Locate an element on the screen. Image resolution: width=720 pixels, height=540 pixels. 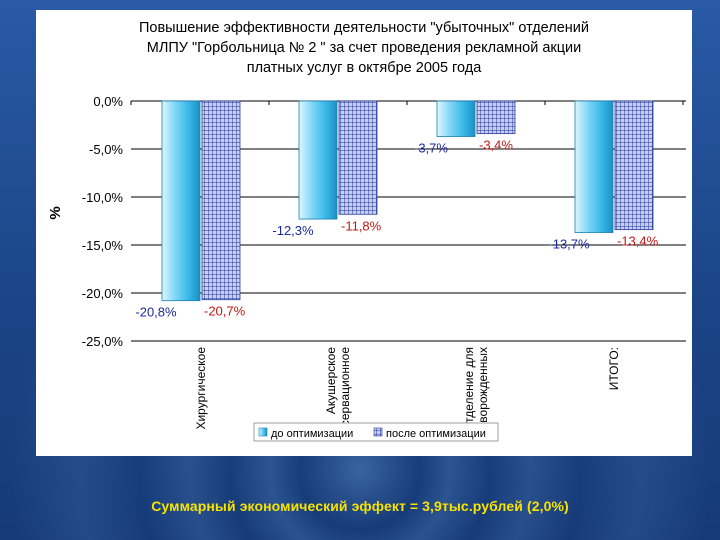
data-label-before: -20,8% is located at coordinates (156, 312).